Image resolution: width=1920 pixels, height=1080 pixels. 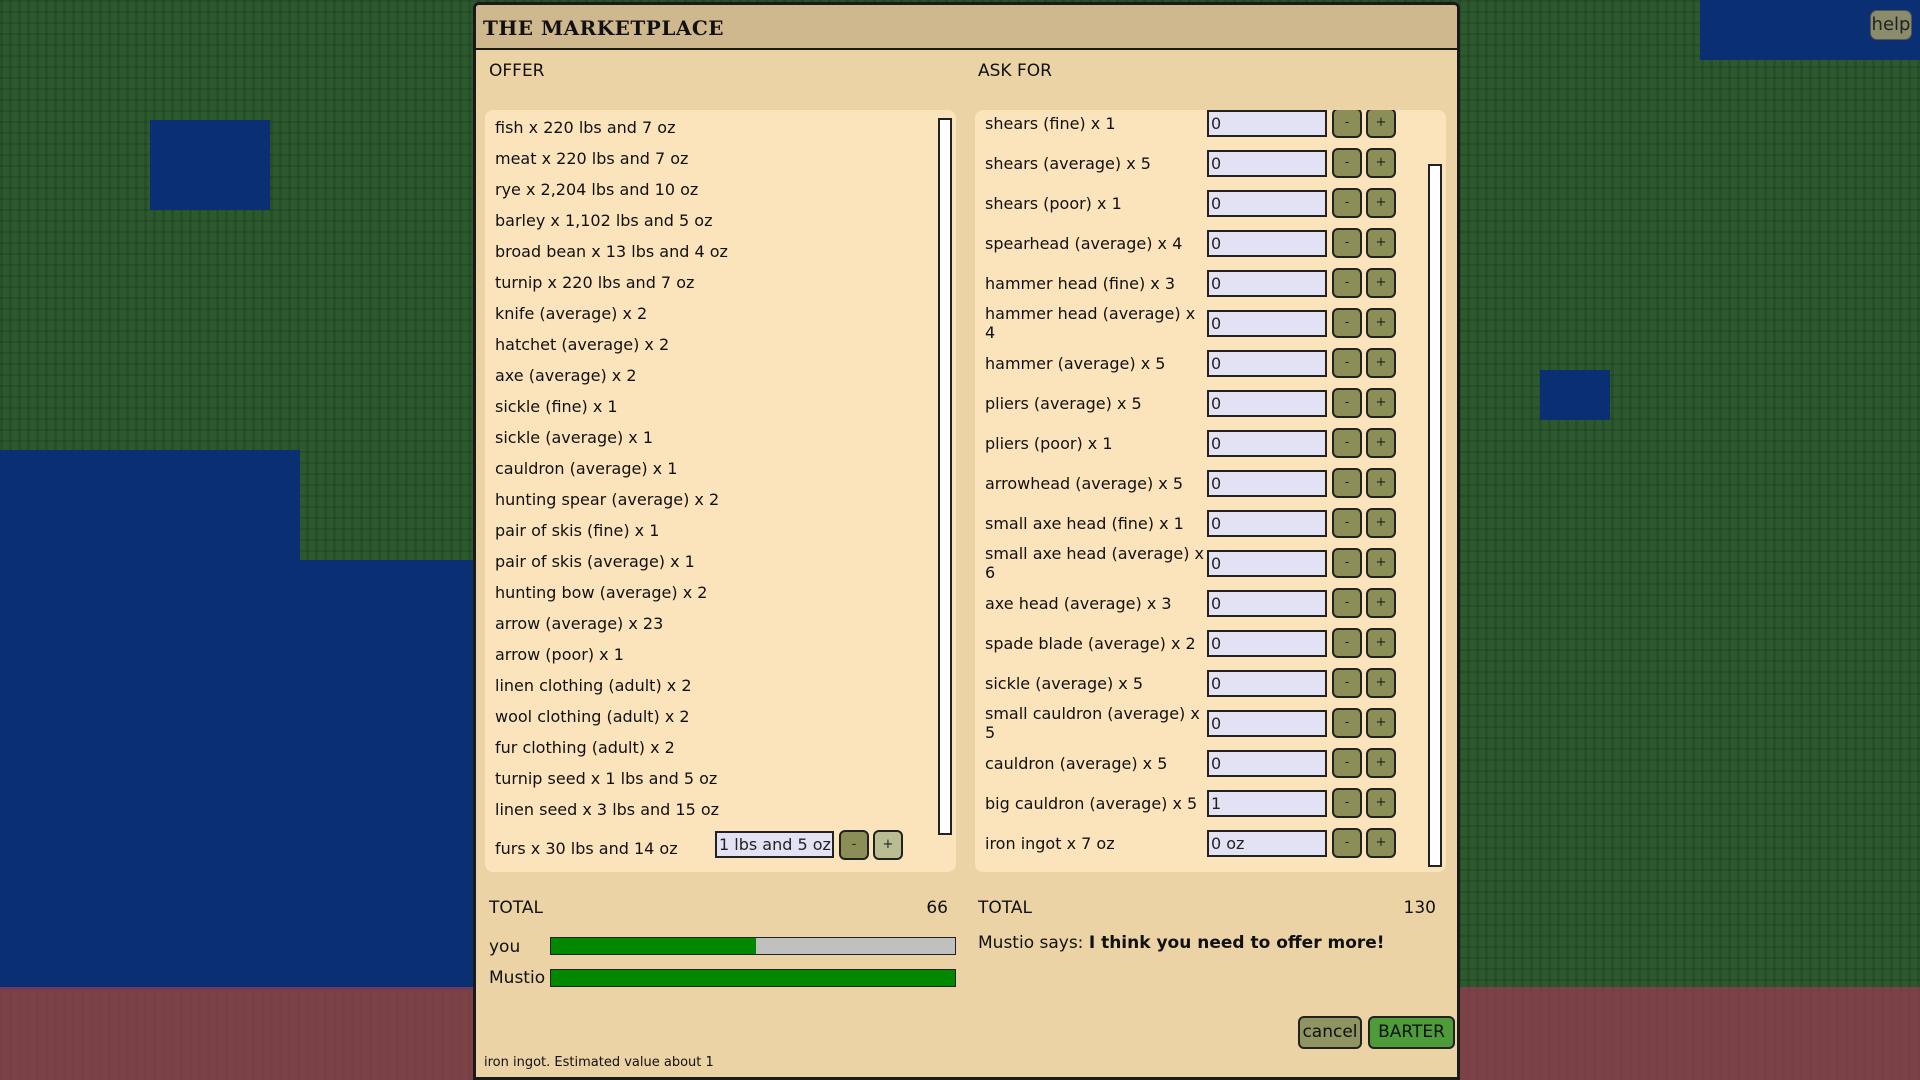 I want to click on ask-quantity-input: 1, so click(x=1267, y=803).